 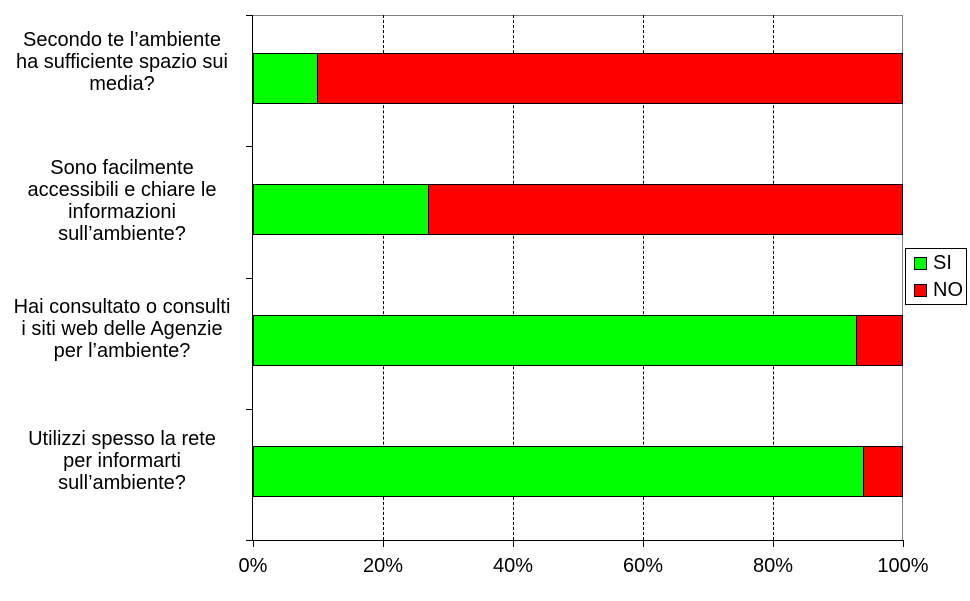 I want to click on x-axis-label-20: 20%, so click(x=383, y=566).